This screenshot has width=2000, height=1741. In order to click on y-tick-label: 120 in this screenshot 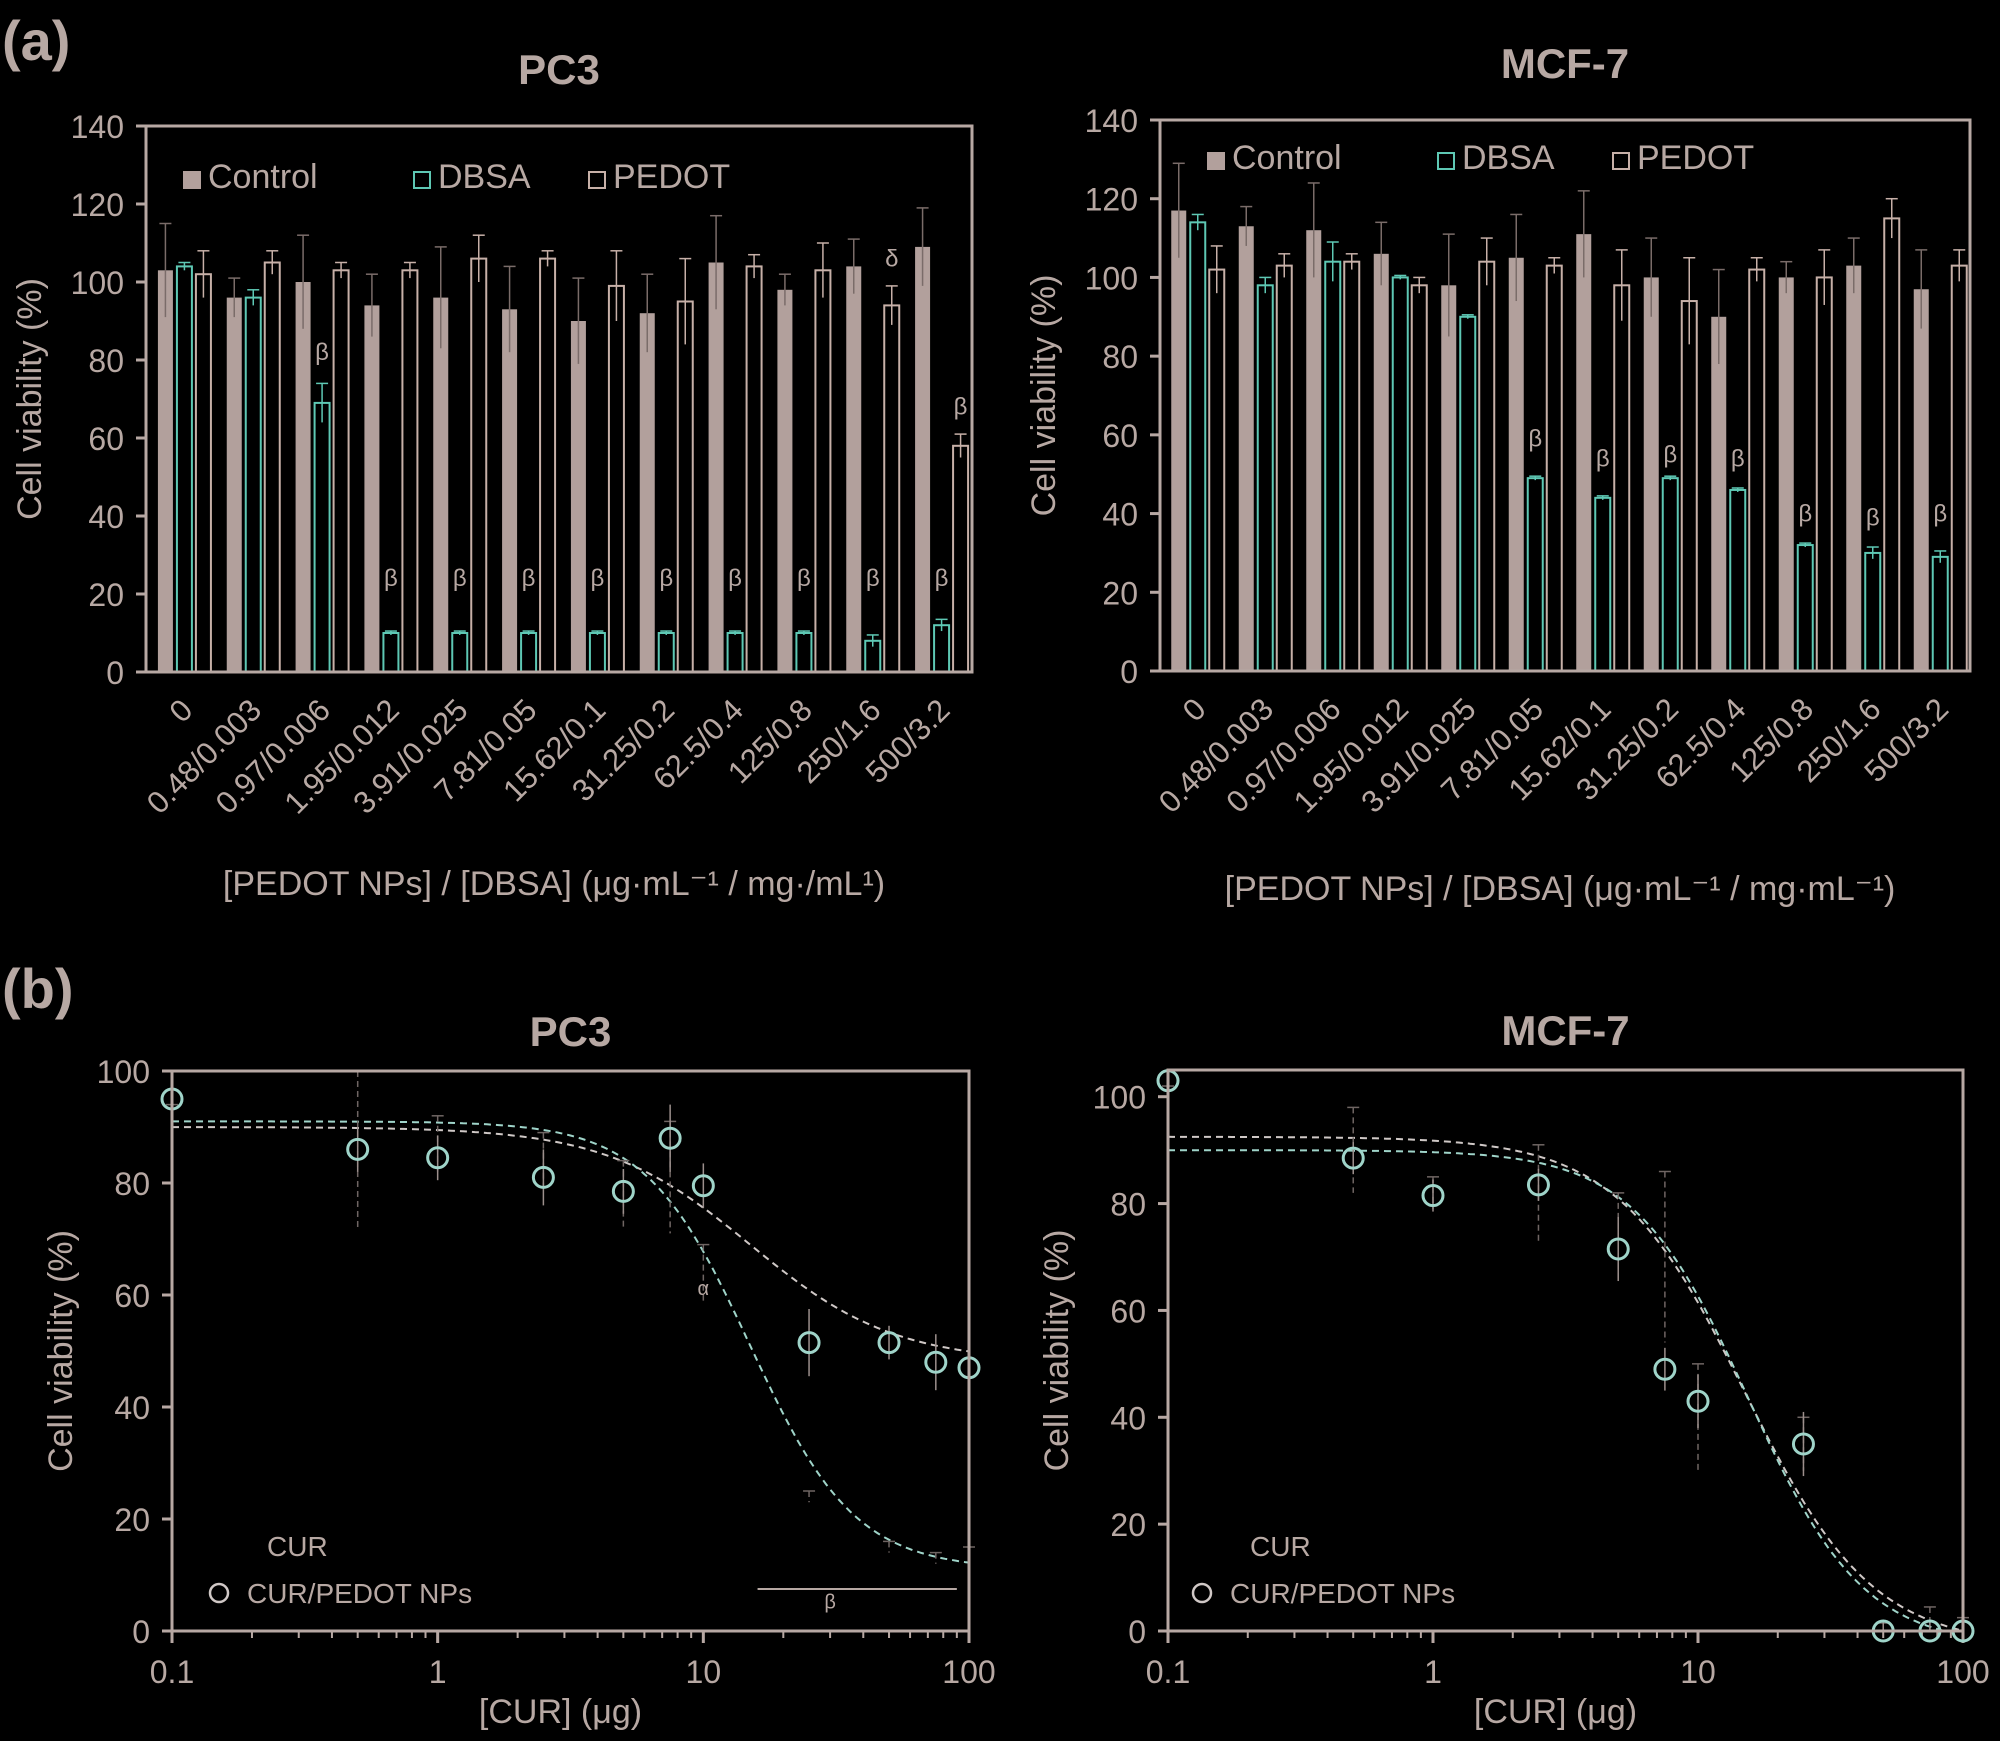, I will do `click(1111, 200)`.